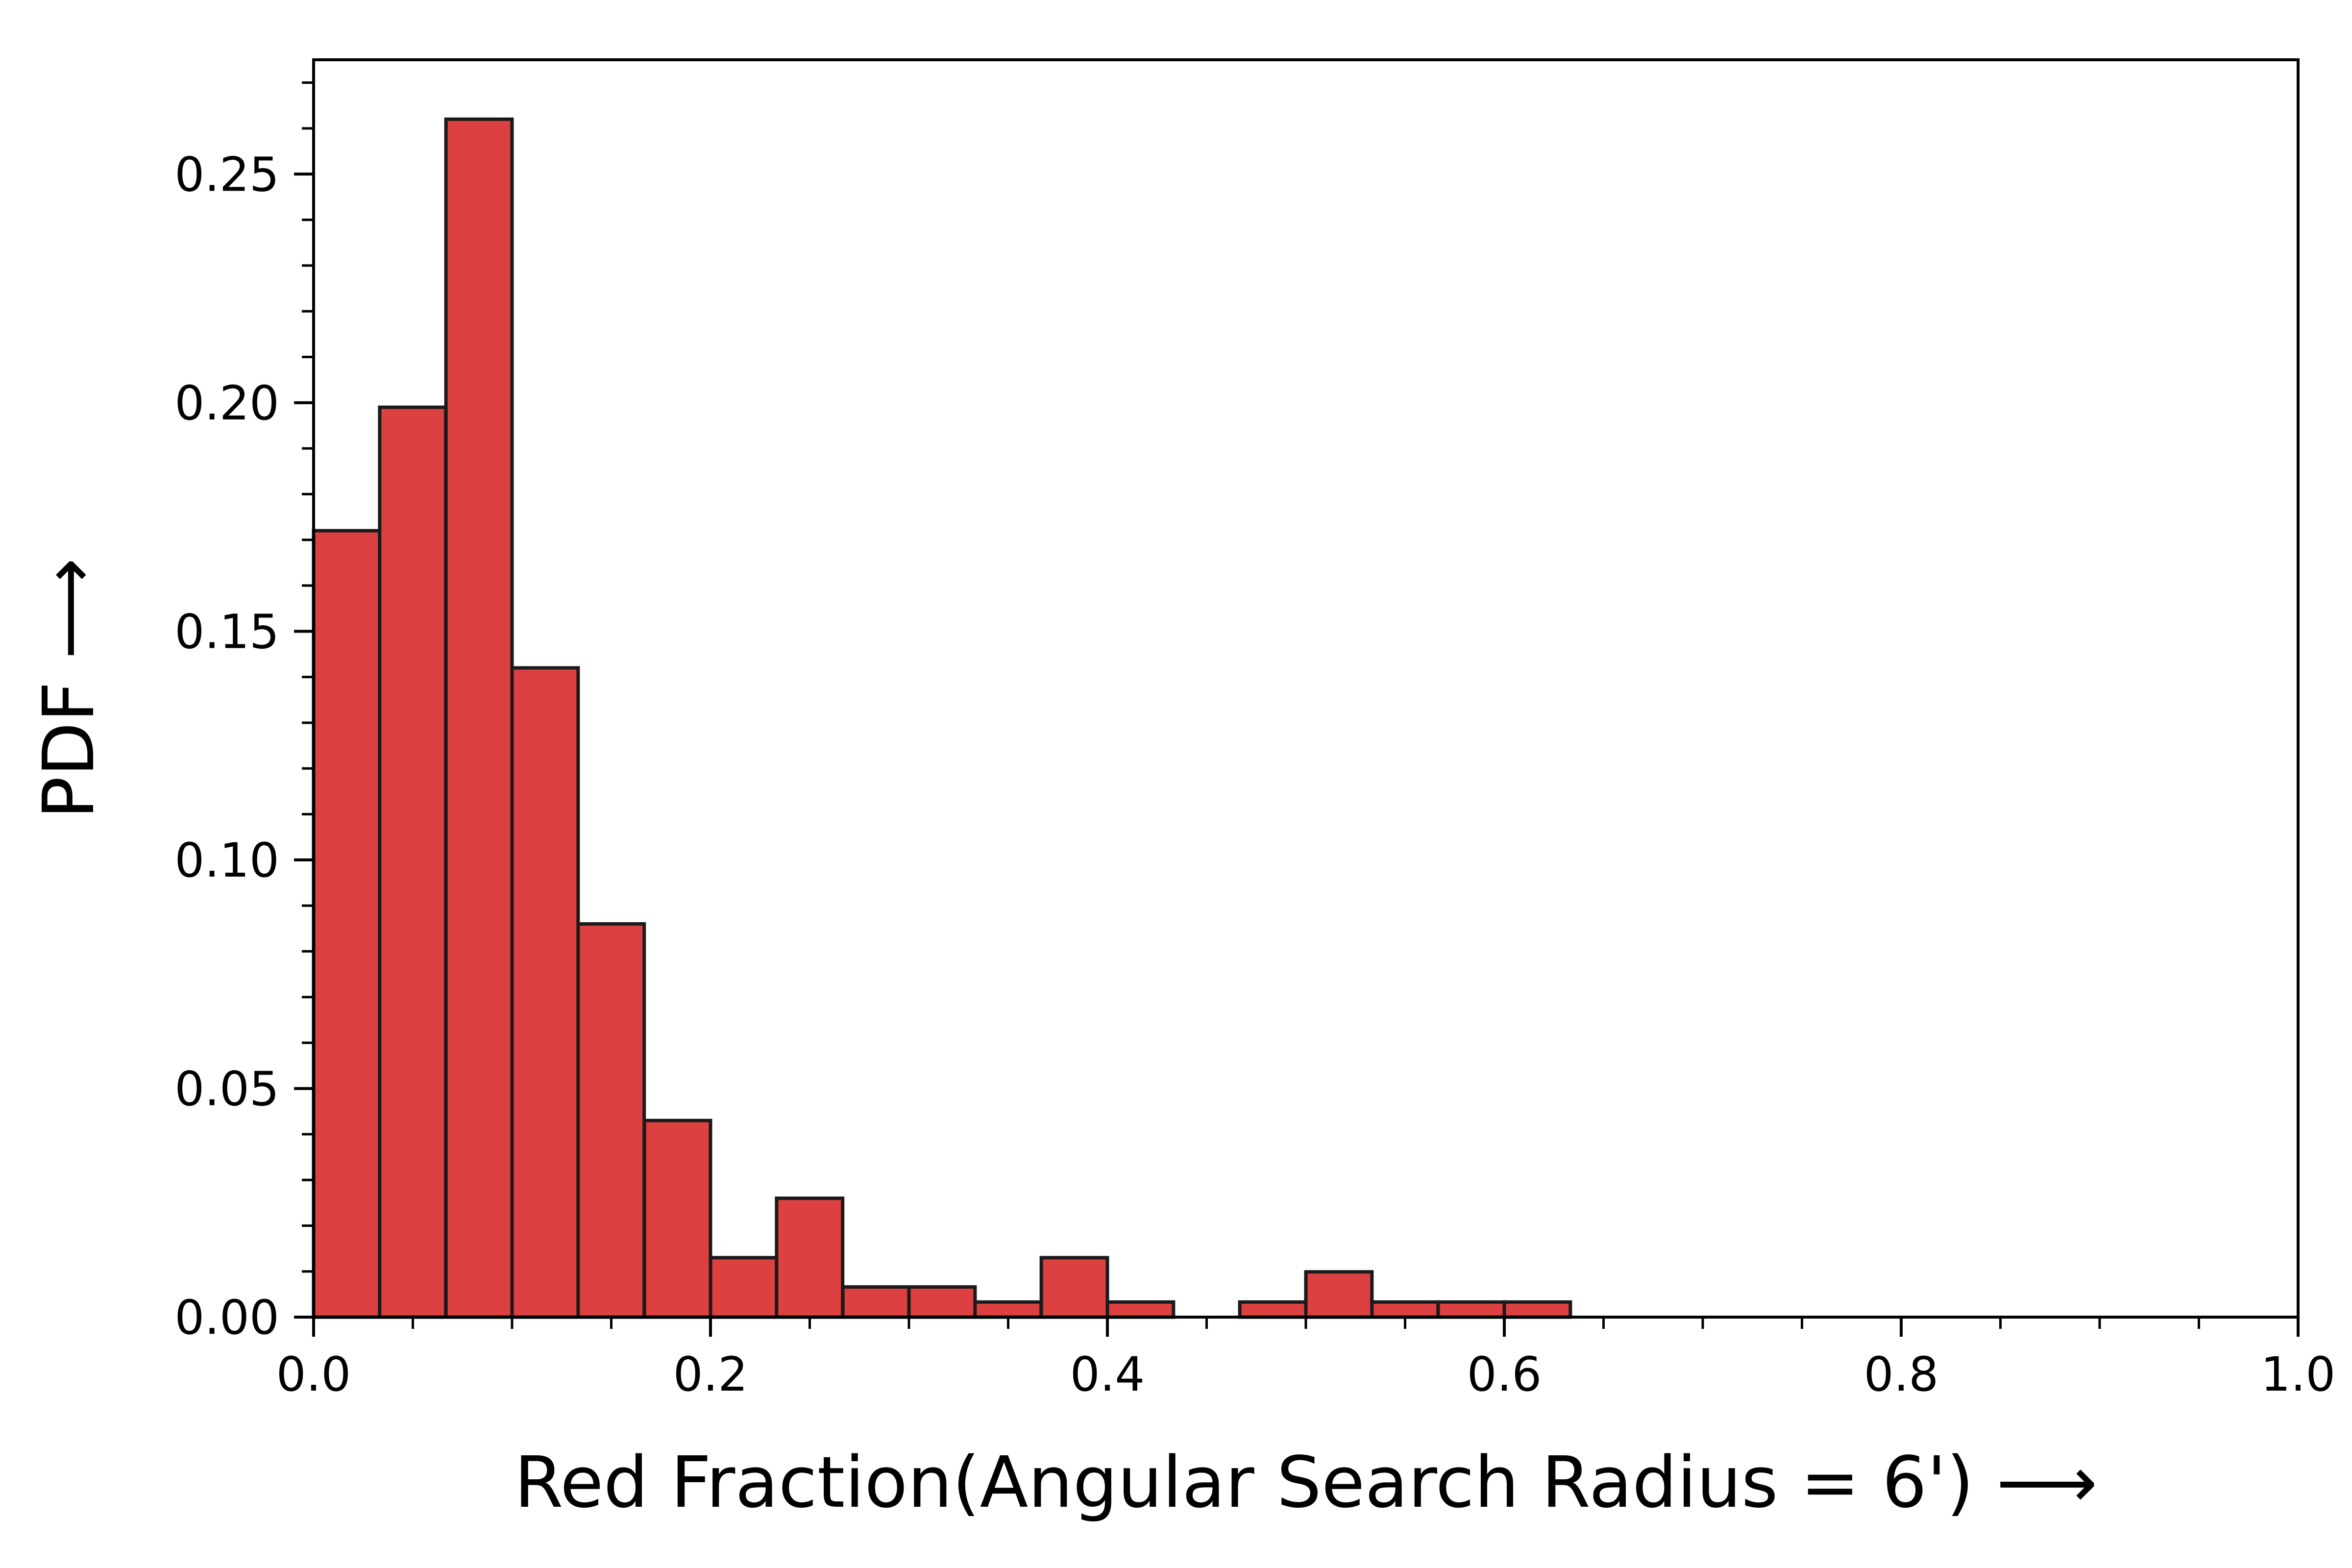 This screenshot has height=1568, width=2352. I want to click on x-tick-label: 0.4, so click(1107, 1374).